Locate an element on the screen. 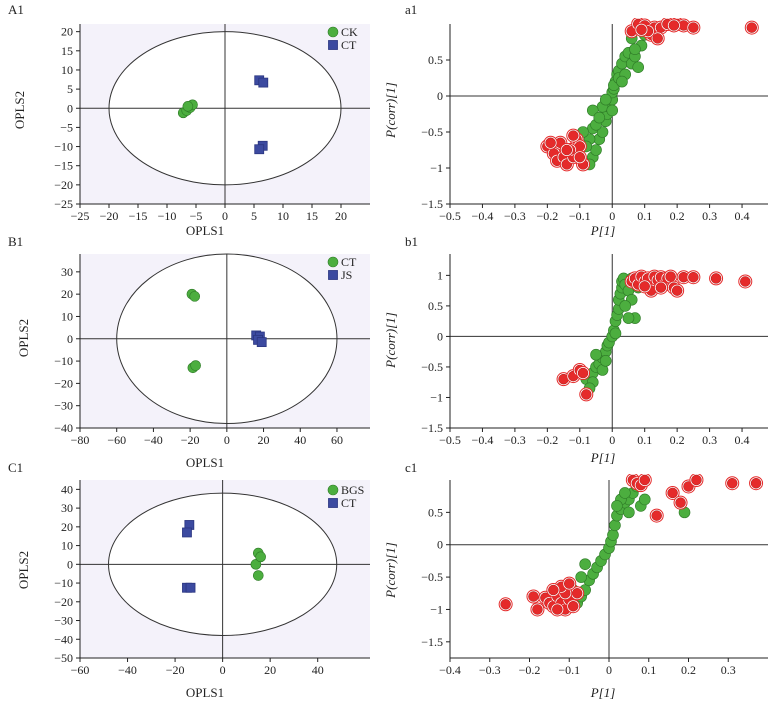 The width and height of the screenshot is (775, 722). y-tick-label: 40 is located at coordinates (67, 489).